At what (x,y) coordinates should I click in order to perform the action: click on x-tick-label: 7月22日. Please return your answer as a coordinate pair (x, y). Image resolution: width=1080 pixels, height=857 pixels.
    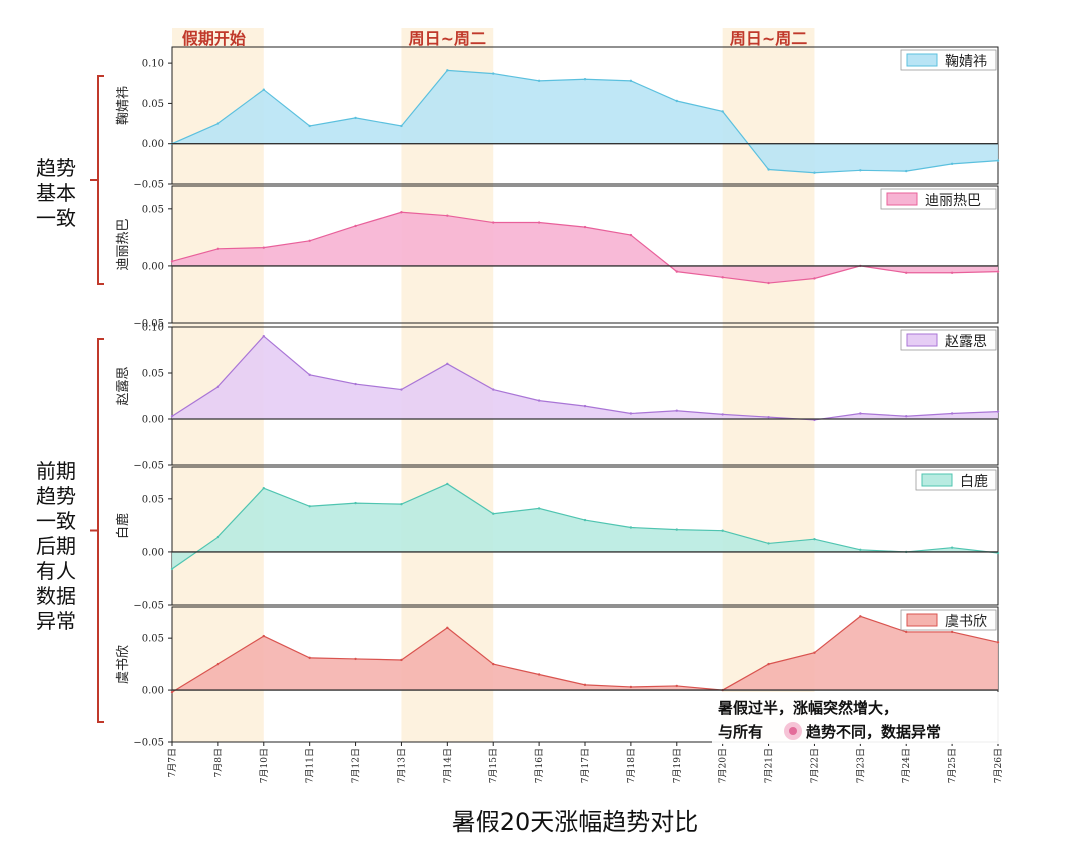
    Looking at the image, I should click on (814, 765).